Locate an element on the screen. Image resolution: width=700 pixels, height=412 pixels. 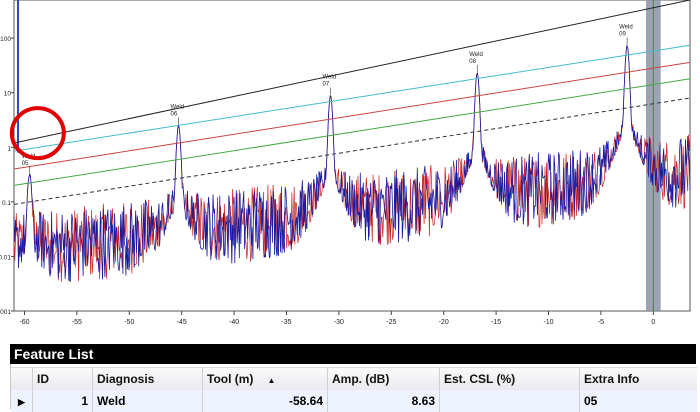
cell-tool: -58.64 is located at coordinates (265, 401).